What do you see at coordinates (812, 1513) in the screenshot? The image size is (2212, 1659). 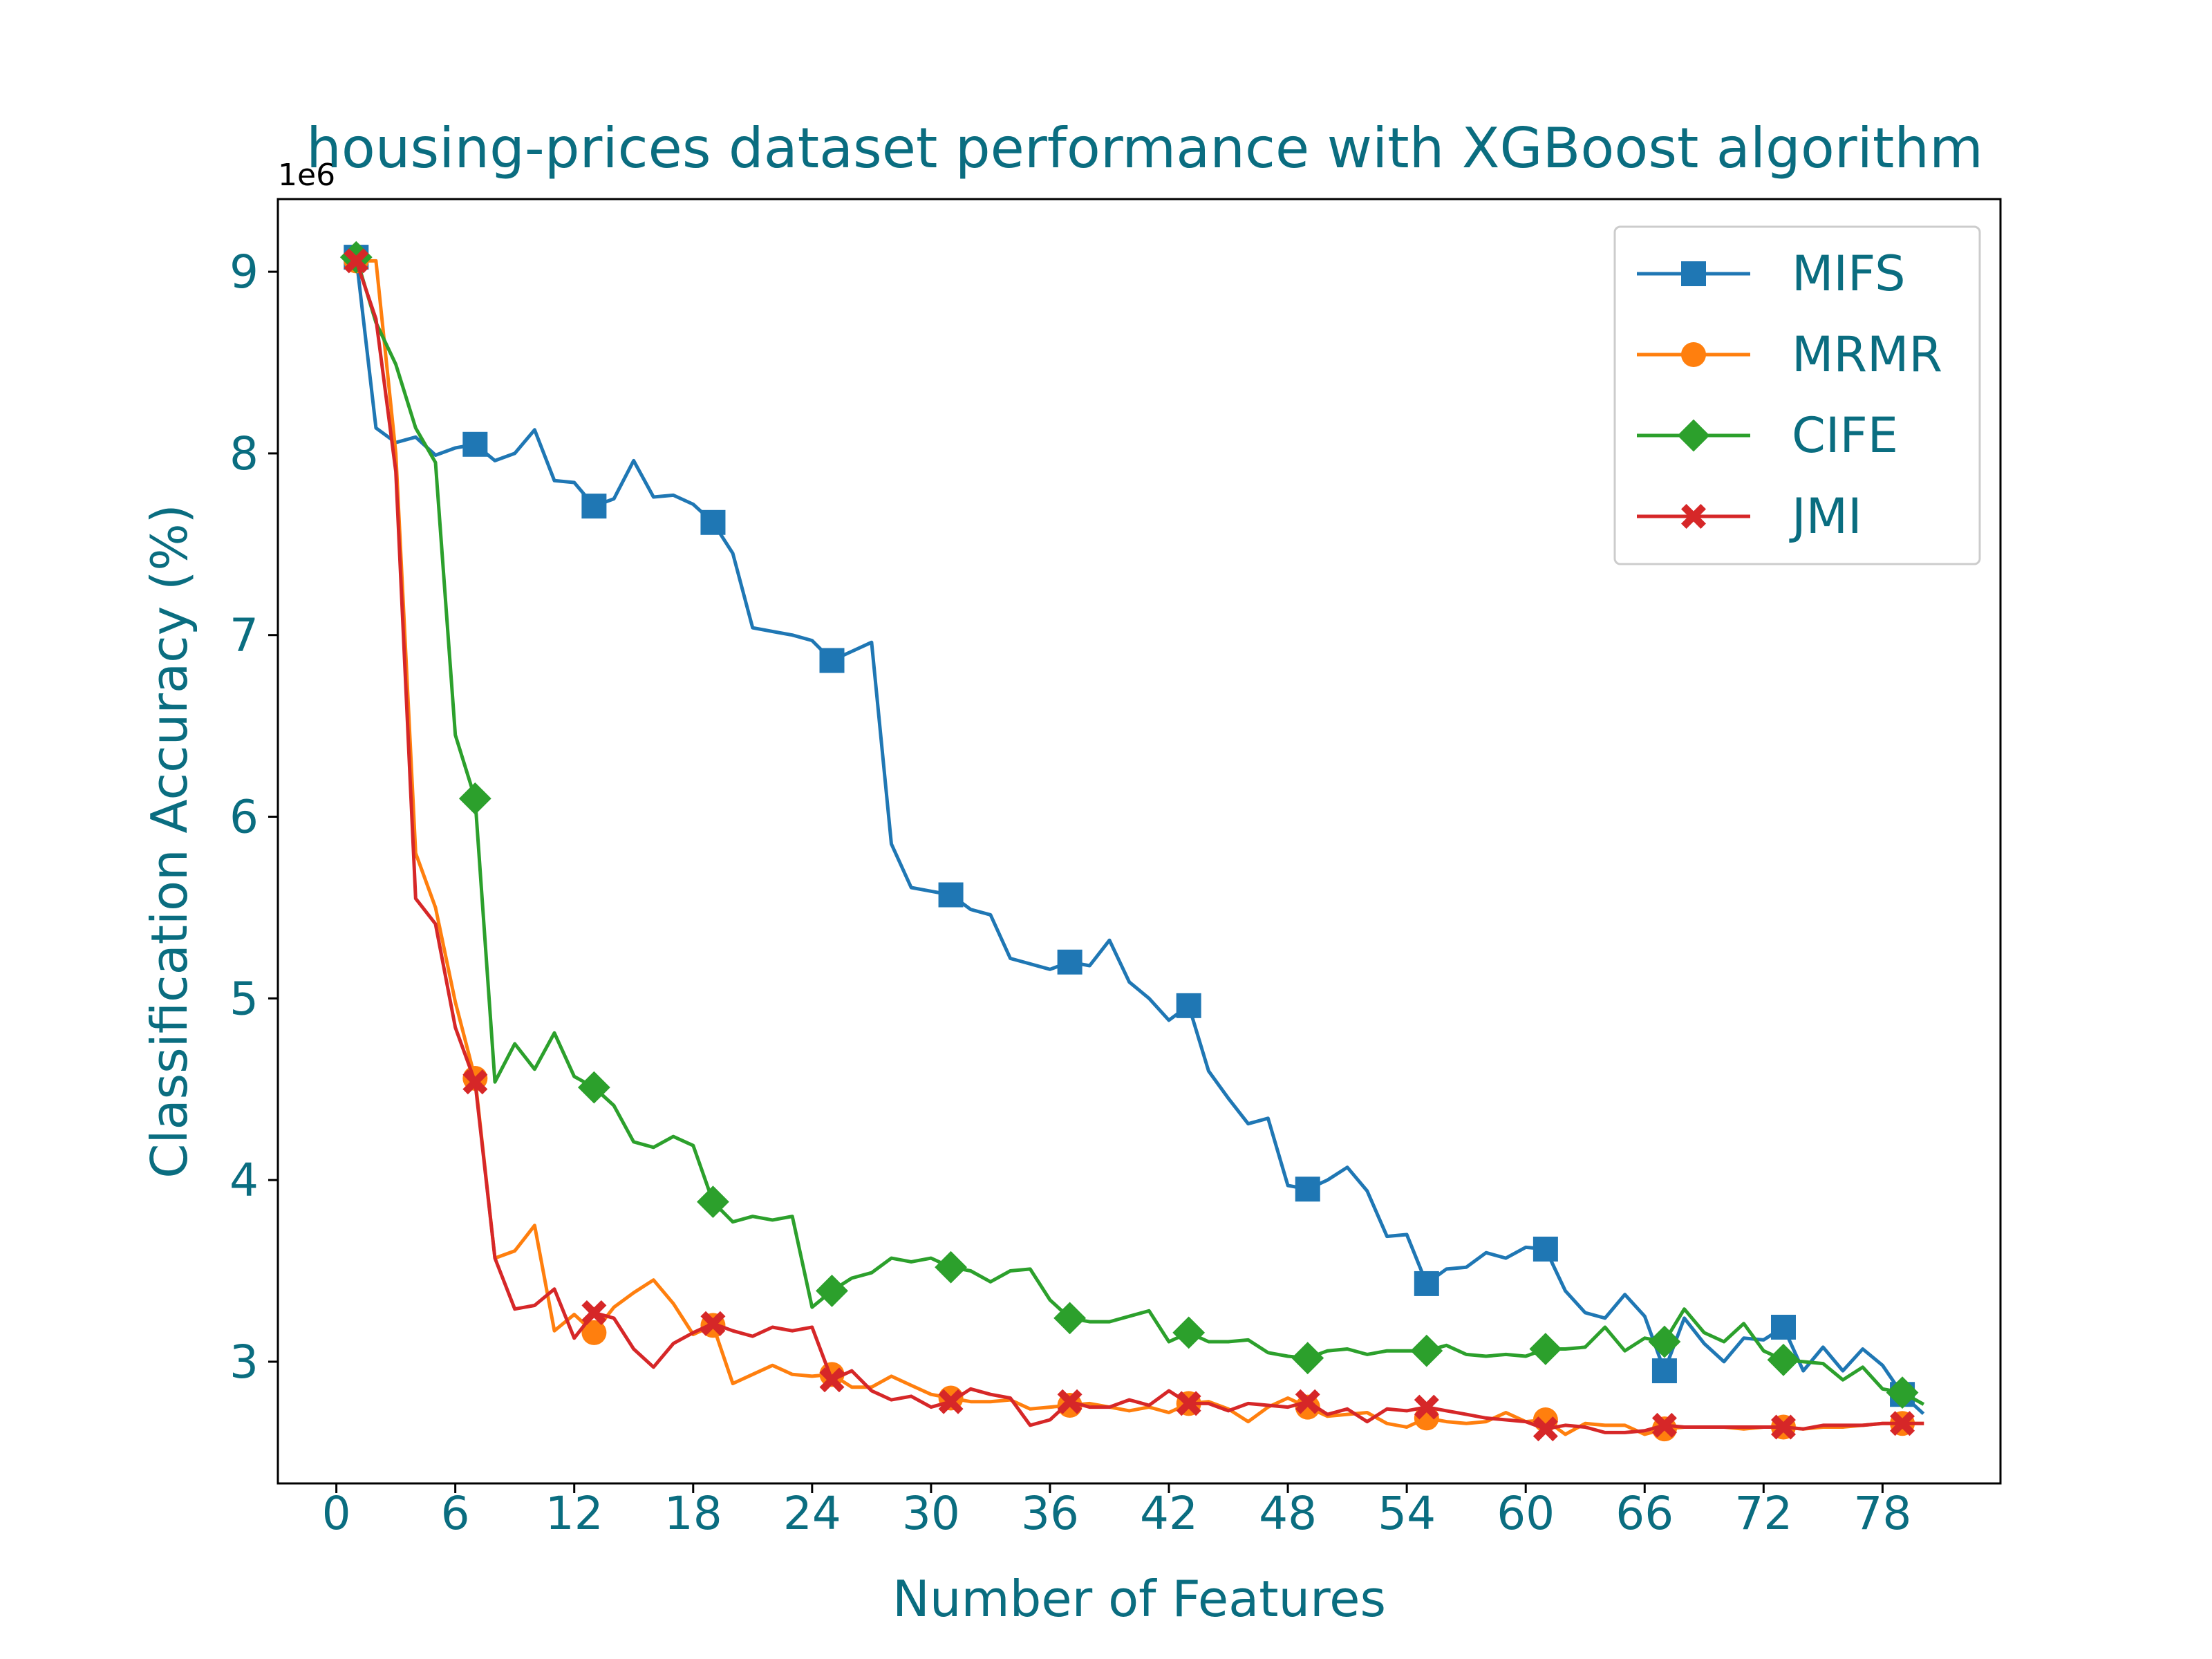 I see `x-tick-label: 24` at bounding box center [812, 1513].